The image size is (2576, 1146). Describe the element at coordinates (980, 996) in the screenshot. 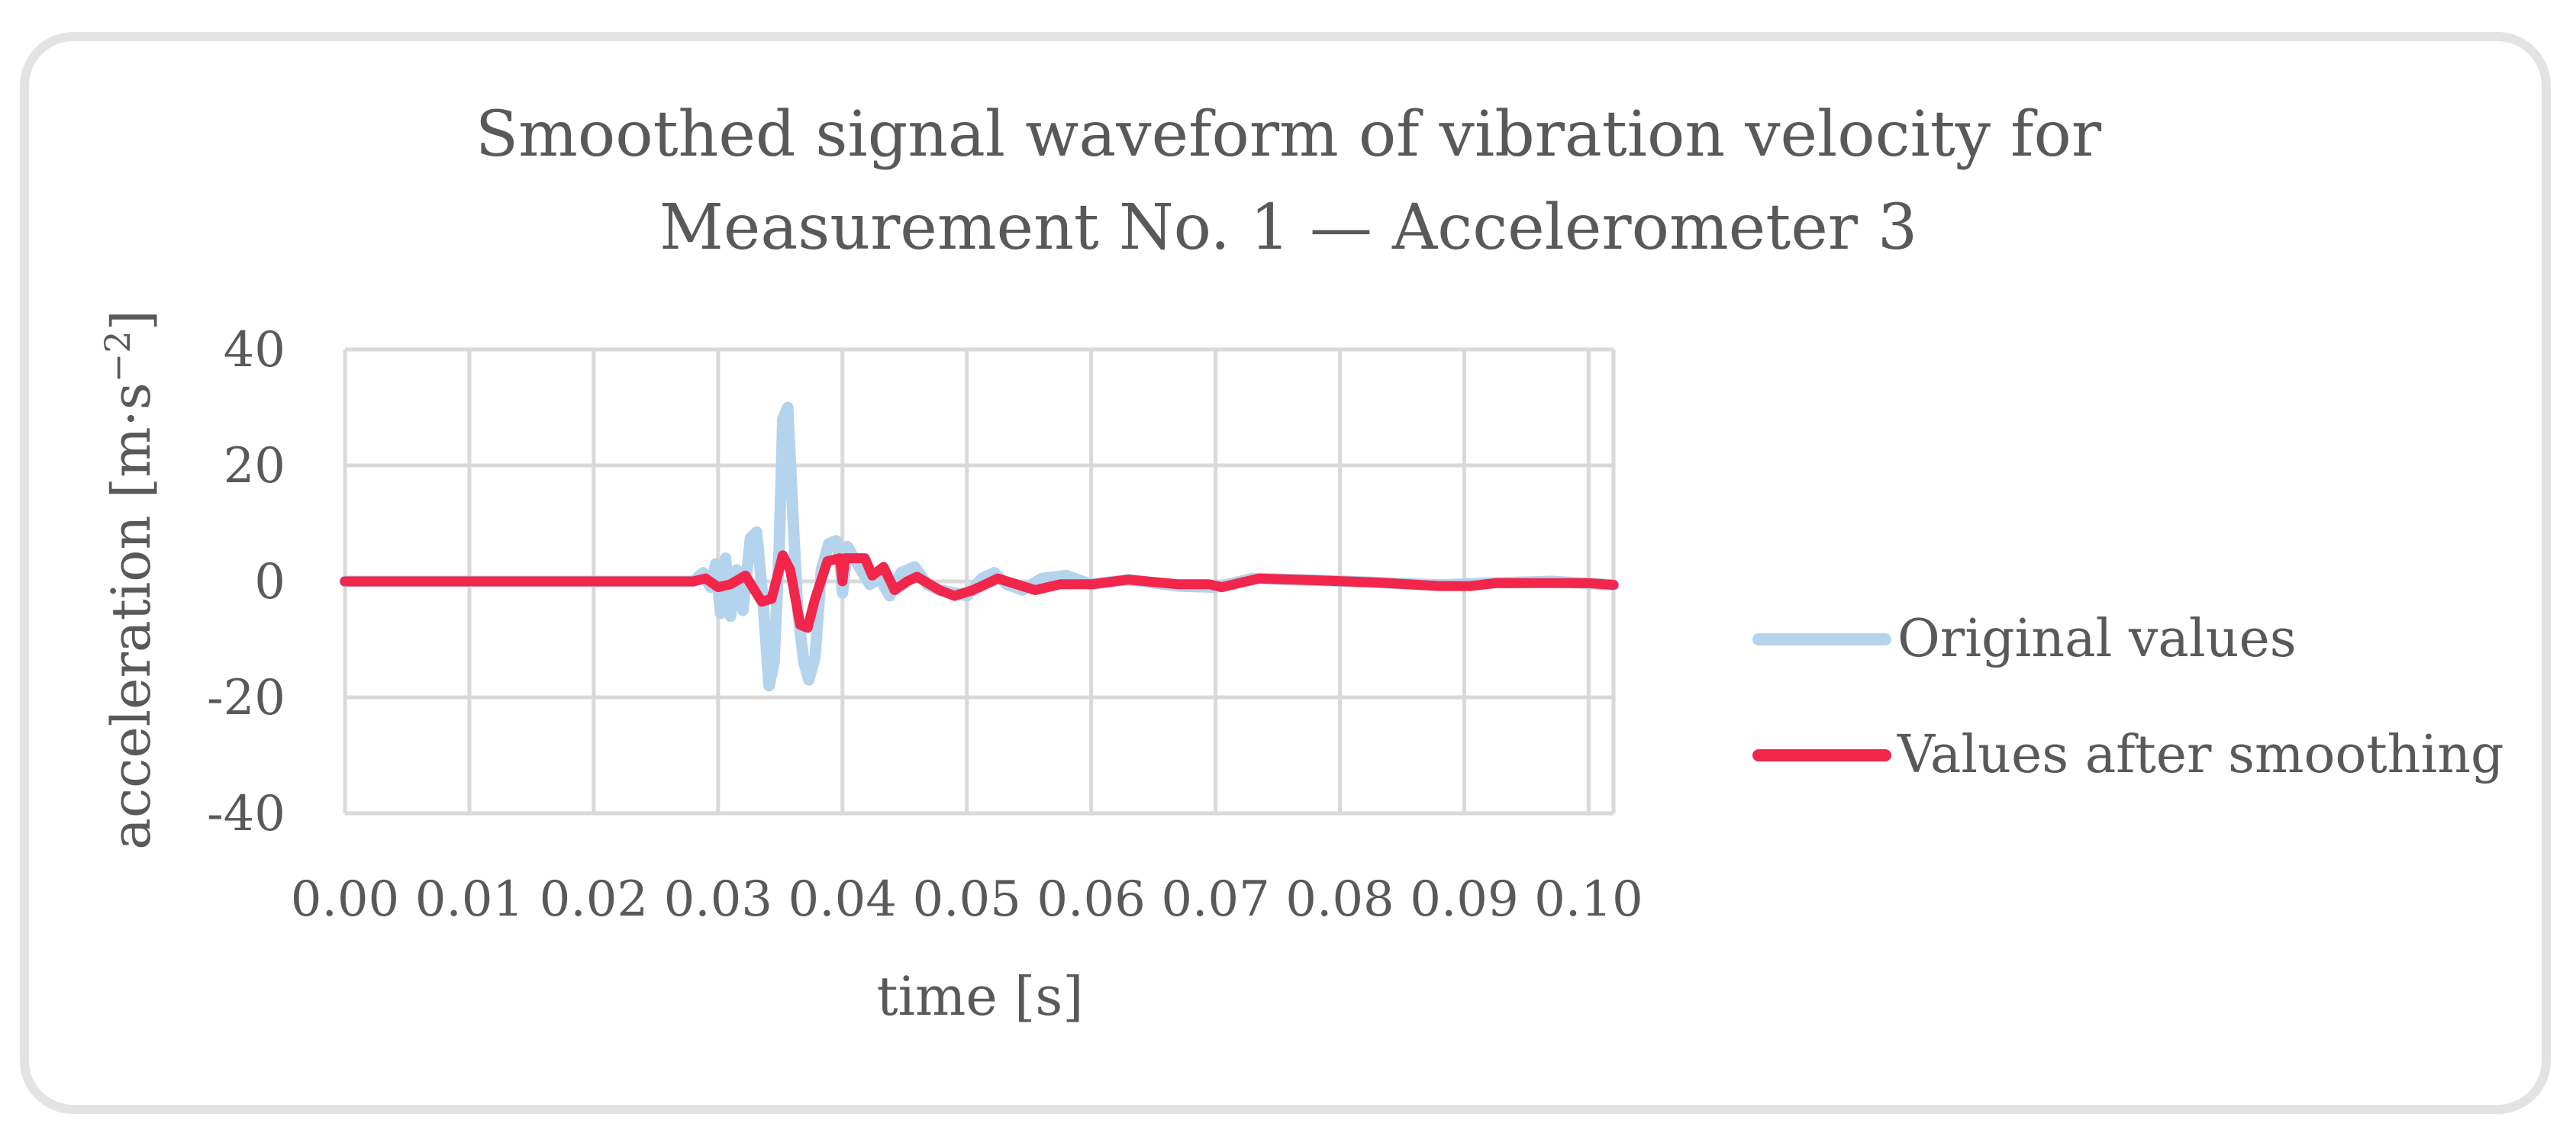

I see `x-axis-label: time [s]` at that location.